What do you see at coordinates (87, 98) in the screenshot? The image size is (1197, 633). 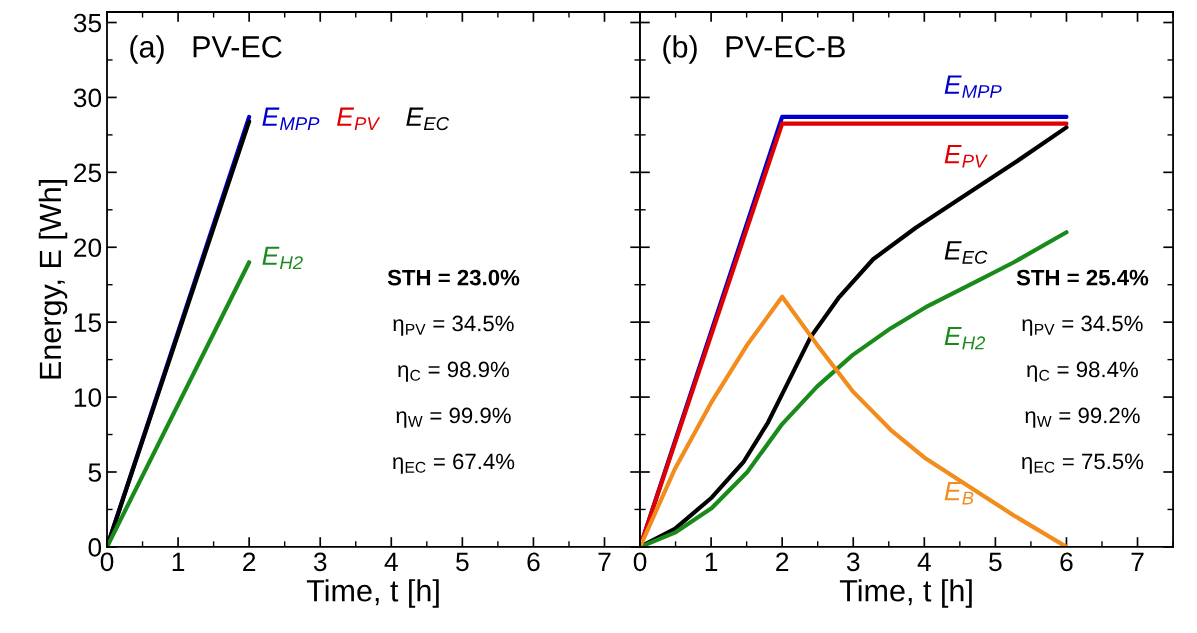 I see `y-tick-label: 30` at bounding box center [87, 98].